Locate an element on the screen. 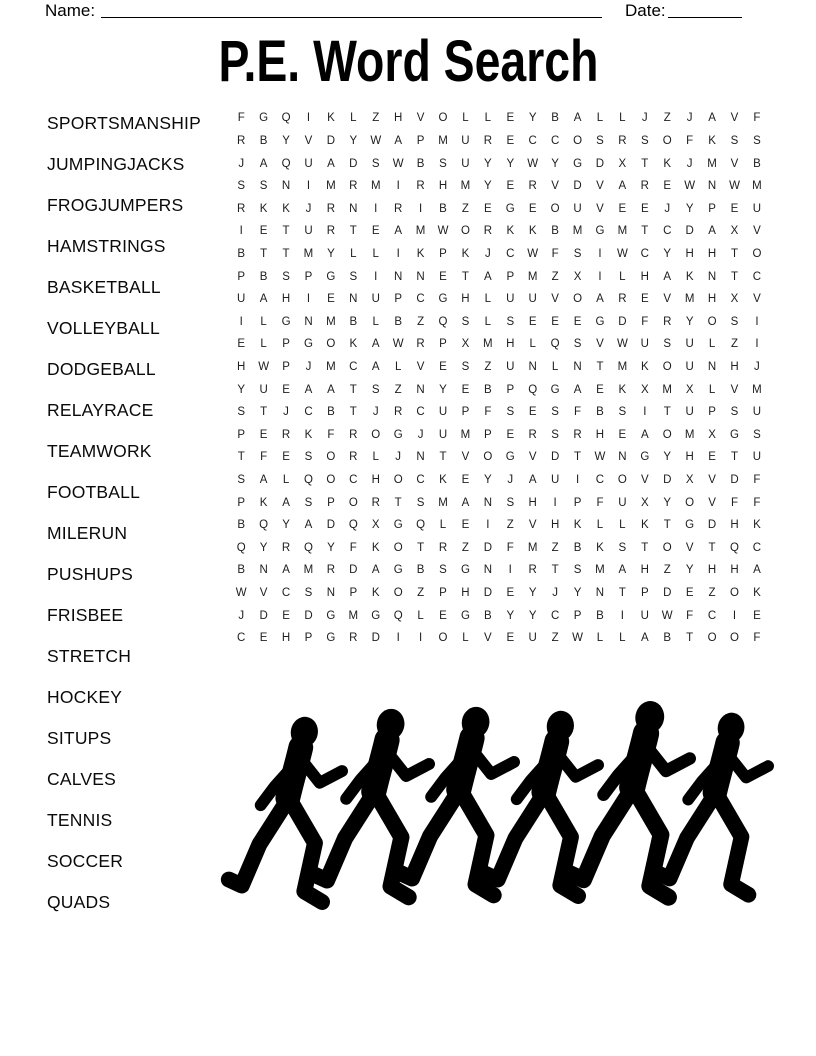  grid-letter: D is located at coordinates (667, 480).